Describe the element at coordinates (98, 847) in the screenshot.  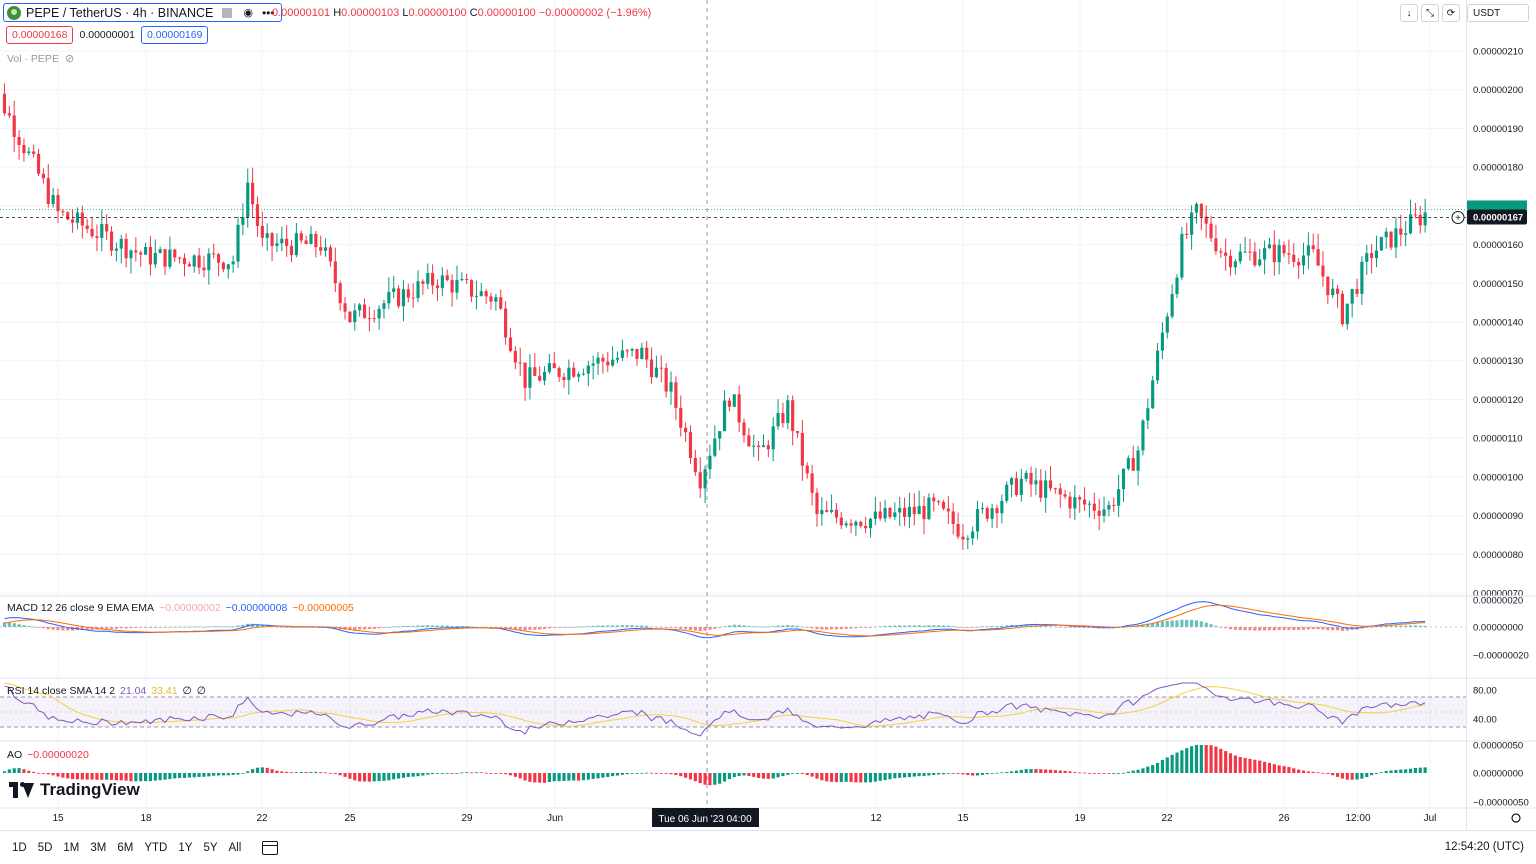
I see `range-button-3m: 3M` at that location.